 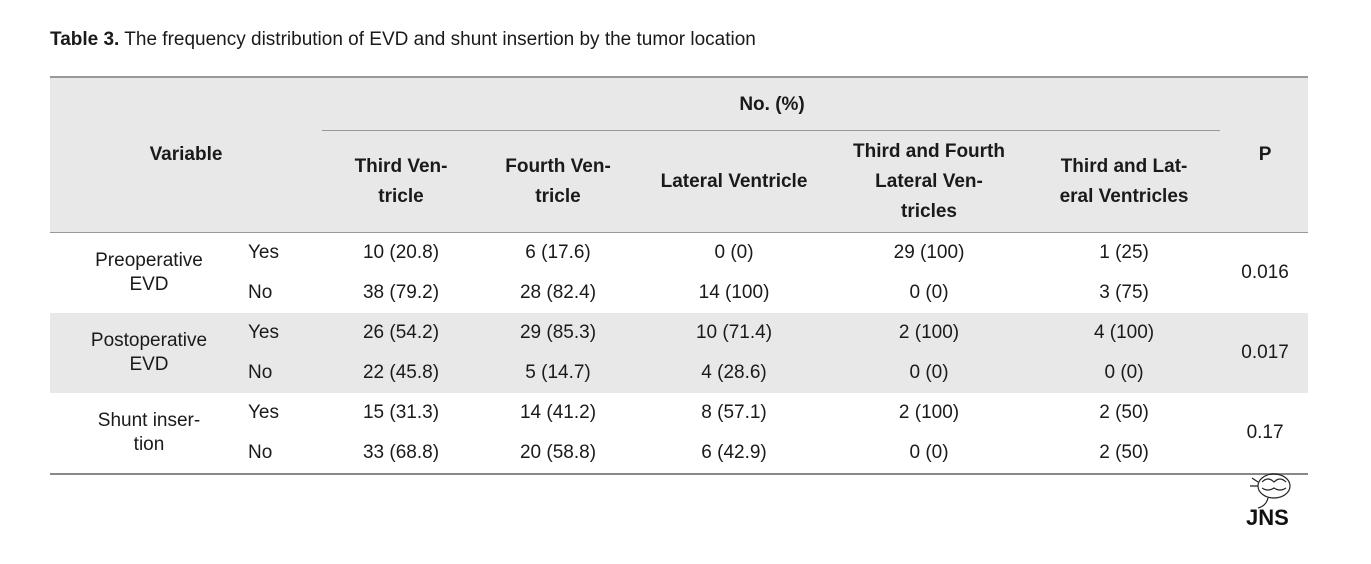 I want to click on column-header: Third and Fourth Lateral Ven-tricles, so click(x=929, y=182).